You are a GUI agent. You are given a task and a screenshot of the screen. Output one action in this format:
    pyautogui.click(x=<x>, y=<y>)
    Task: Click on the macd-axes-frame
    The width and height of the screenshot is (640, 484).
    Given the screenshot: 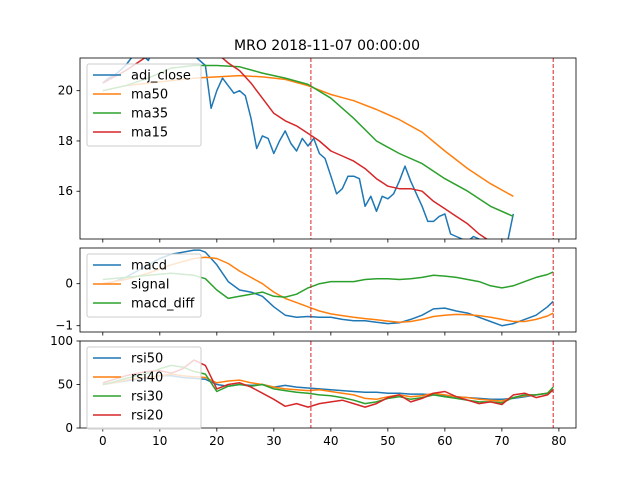 What is the action you would take?
    pyautogui.click(x=328, y=290)
    